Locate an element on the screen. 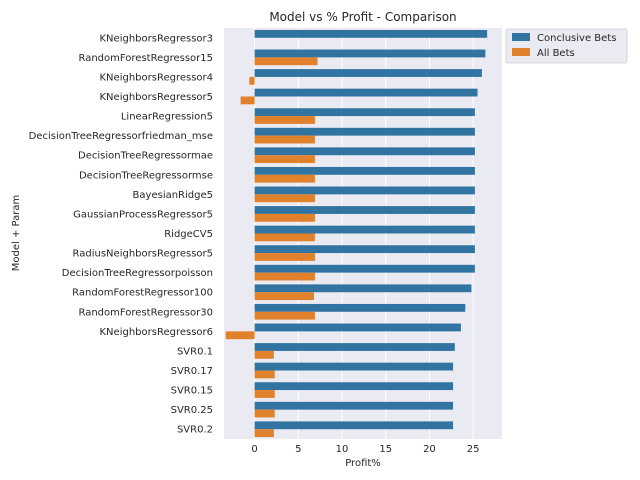  legend-label-all-bets: All Bets is located at coordinates (556, 53).